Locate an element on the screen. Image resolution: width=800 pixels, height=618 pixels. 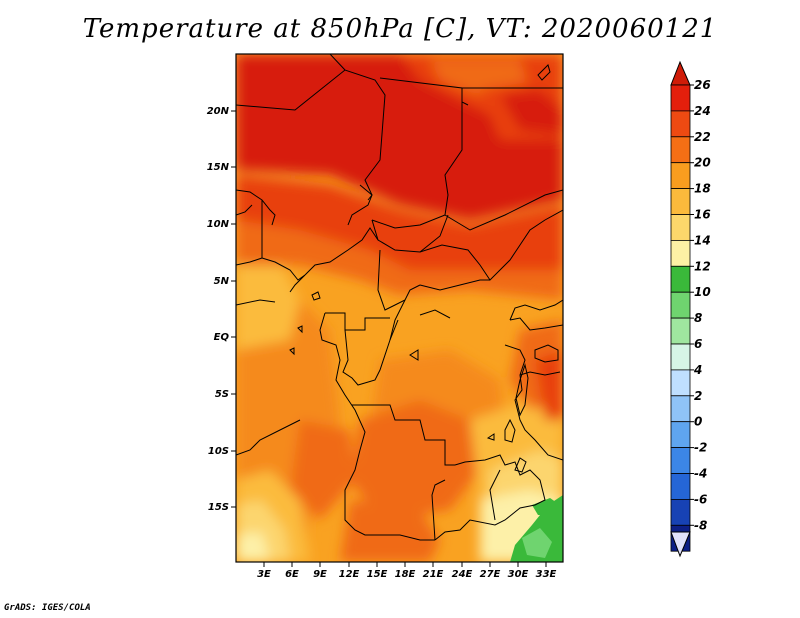
lon-tick-label: 24E is located at coordinates (462, 574).